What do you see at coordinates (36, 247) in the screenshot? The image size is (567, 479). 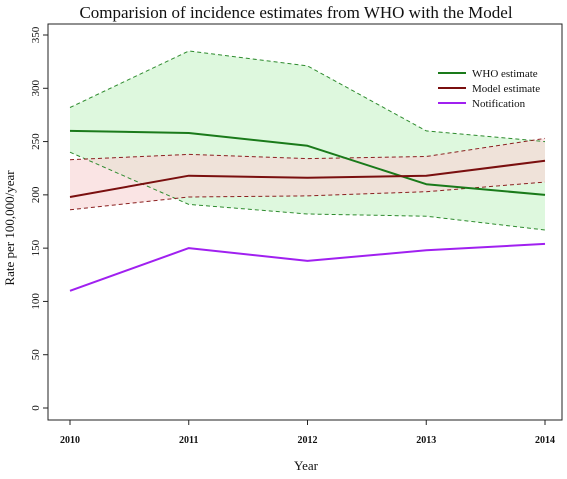 I see `y-tick-label: 150` at bounding box center [36, 247].